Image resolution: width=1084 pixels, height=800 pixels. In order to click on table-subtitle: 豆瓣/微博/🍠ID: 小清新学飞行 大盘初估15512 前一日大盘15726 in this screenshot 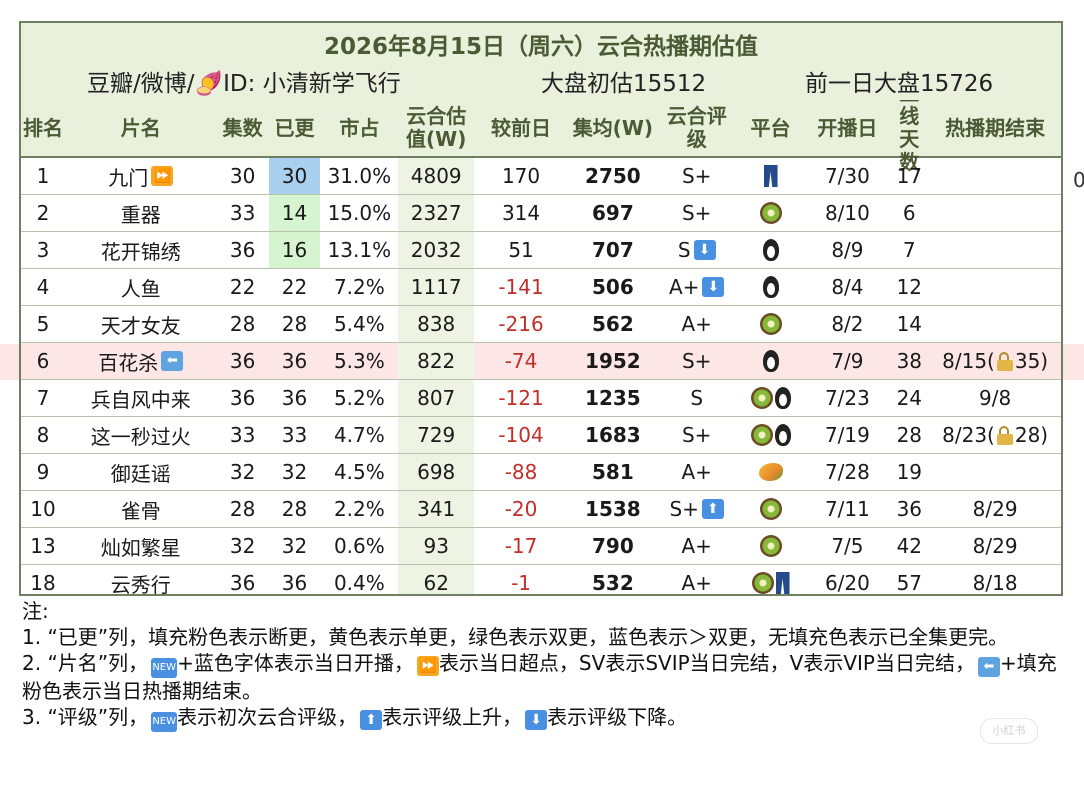, I will do `click(541, 84)`.